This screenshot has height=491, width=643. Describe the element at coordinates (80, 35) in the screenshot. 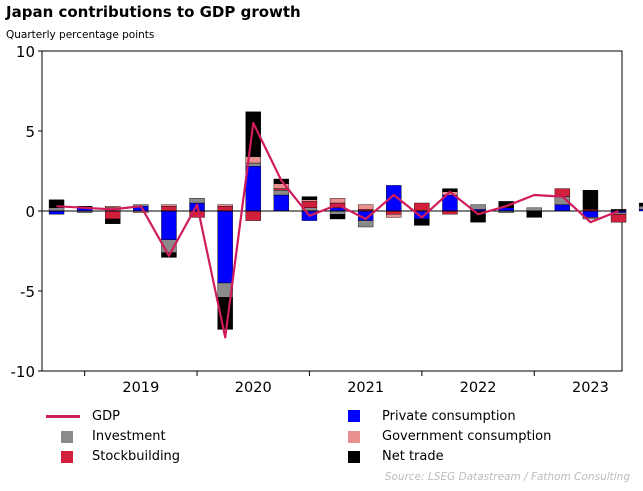

I see `chart-subtitle: Quarterly percentage points` at that location.